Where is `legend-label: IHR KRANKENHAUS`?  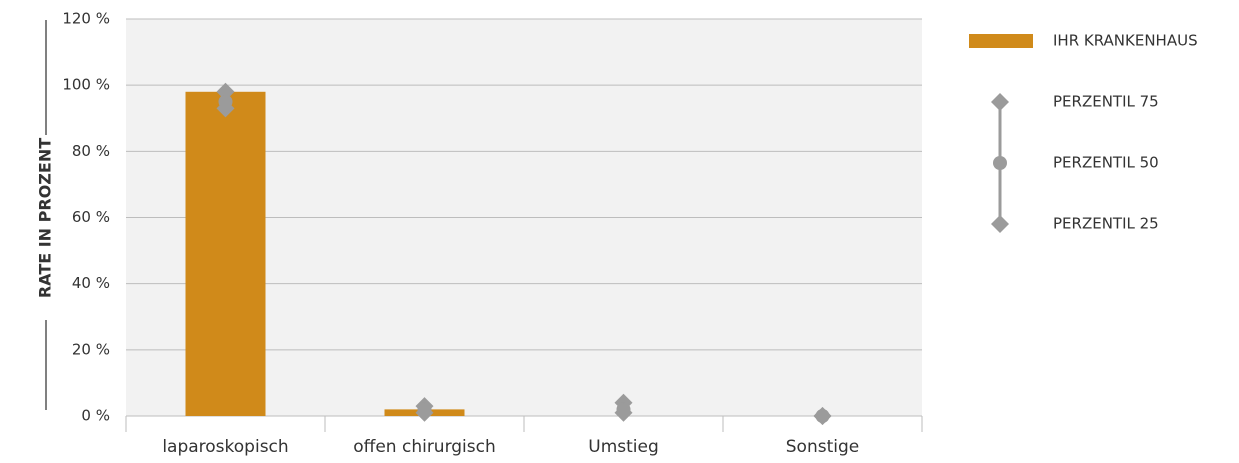 legend-label: IHR KRANKENHAUS is located at coordinates (1125, 41).